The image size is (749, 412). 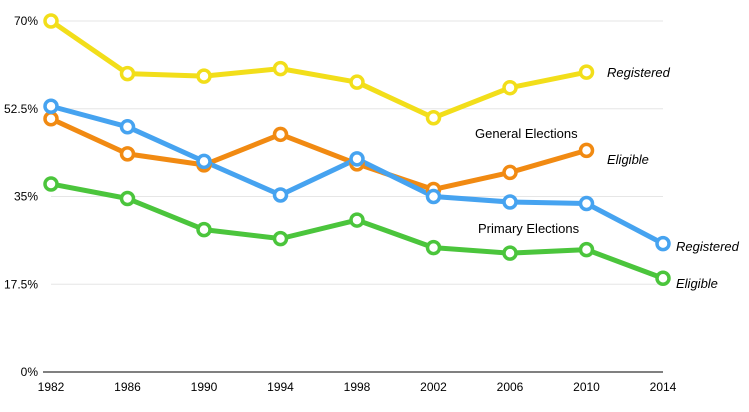 What do you see at coordinates (280, 387) in the screenshot?
I see `x-tick-label: 1994` at bounding box center [280, 387].